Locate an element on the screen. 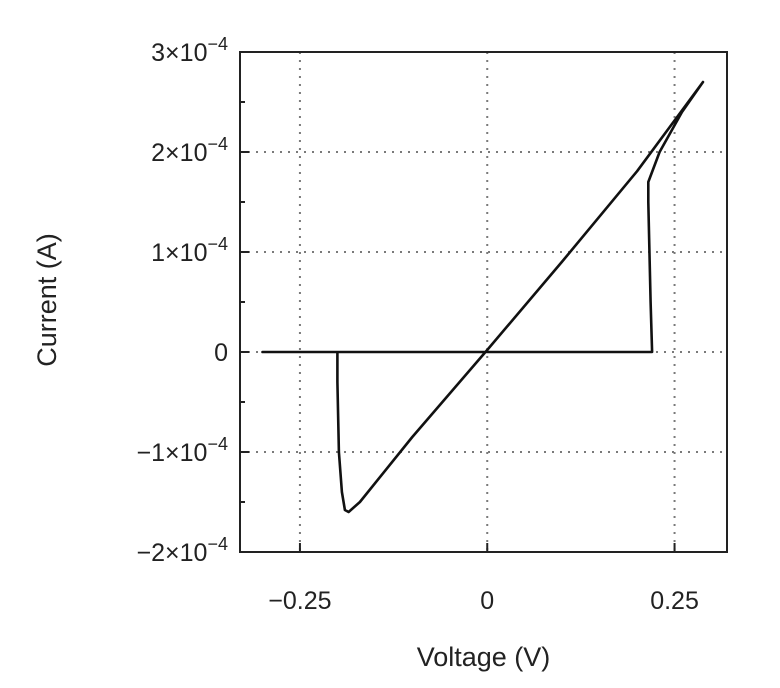 Image resolution: width=780 pixels, height=688 pixels. x-tick-label: 0 is located at coordinates (487, 601).